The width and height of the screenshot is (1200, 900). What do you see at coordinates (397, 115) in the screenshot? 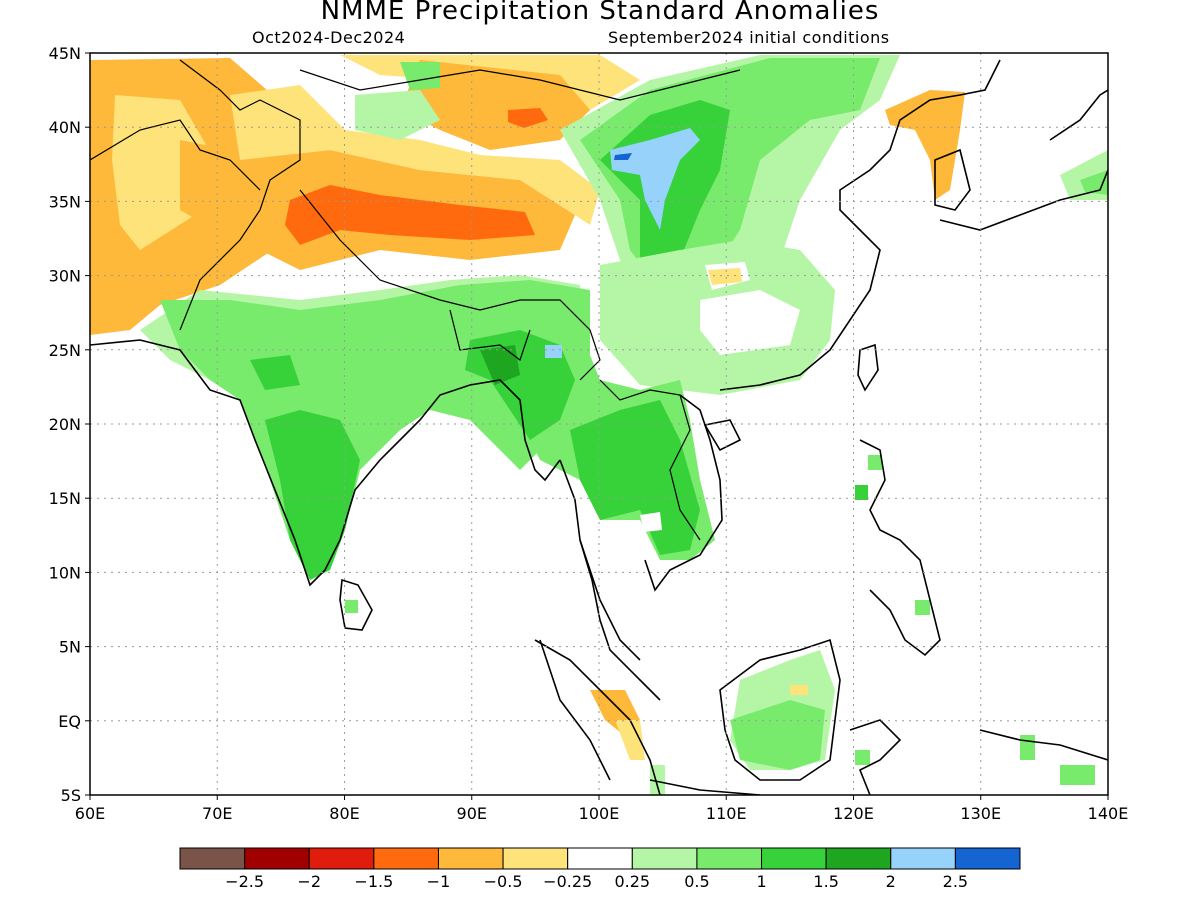
I see `shade-tarim-wet` at bounding box center [397, 115].